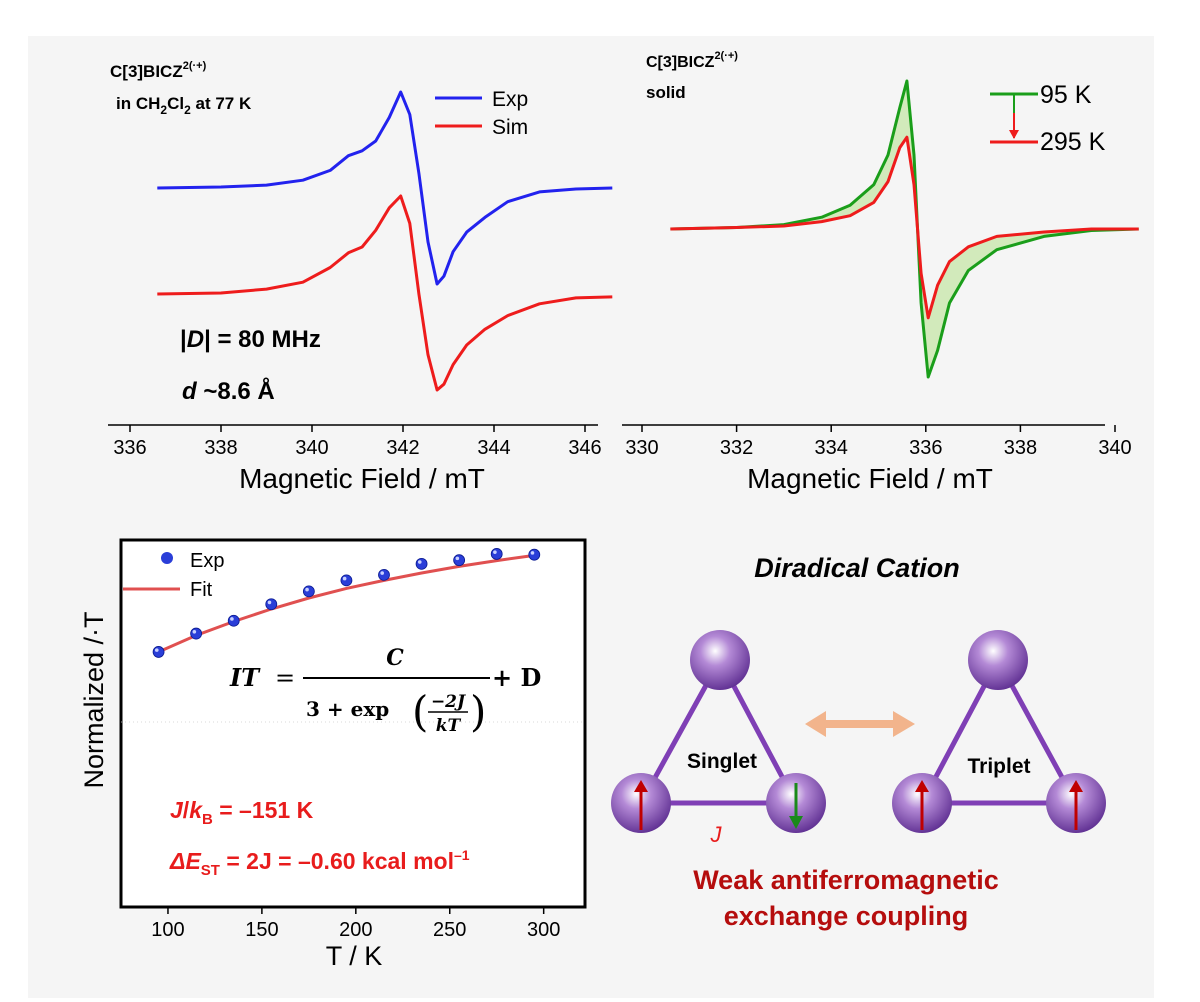 This screenshot has width=1200, height=1002. I want to click on right-paren: ), so click(478, 711).